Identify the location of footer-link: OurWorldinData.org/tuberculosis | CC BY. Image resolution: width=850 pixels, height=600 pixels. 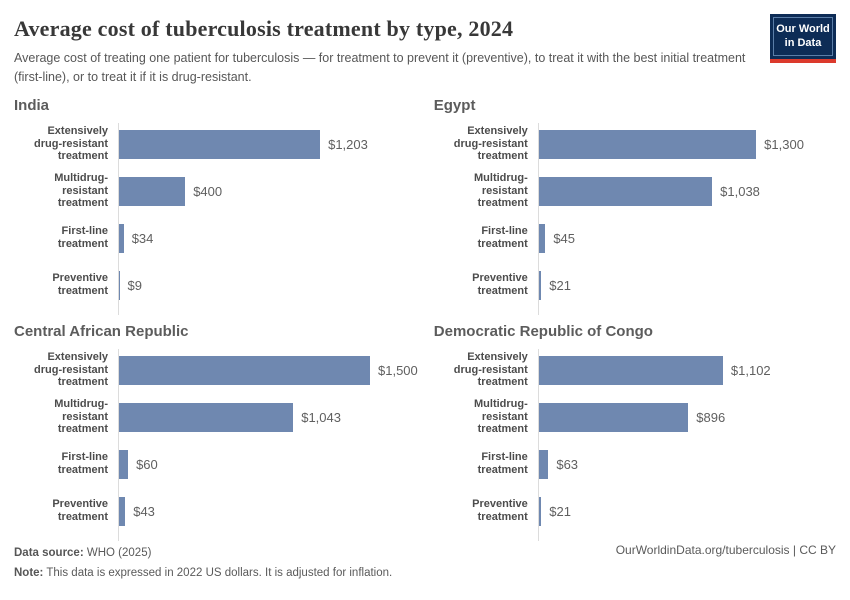
(725, 549).